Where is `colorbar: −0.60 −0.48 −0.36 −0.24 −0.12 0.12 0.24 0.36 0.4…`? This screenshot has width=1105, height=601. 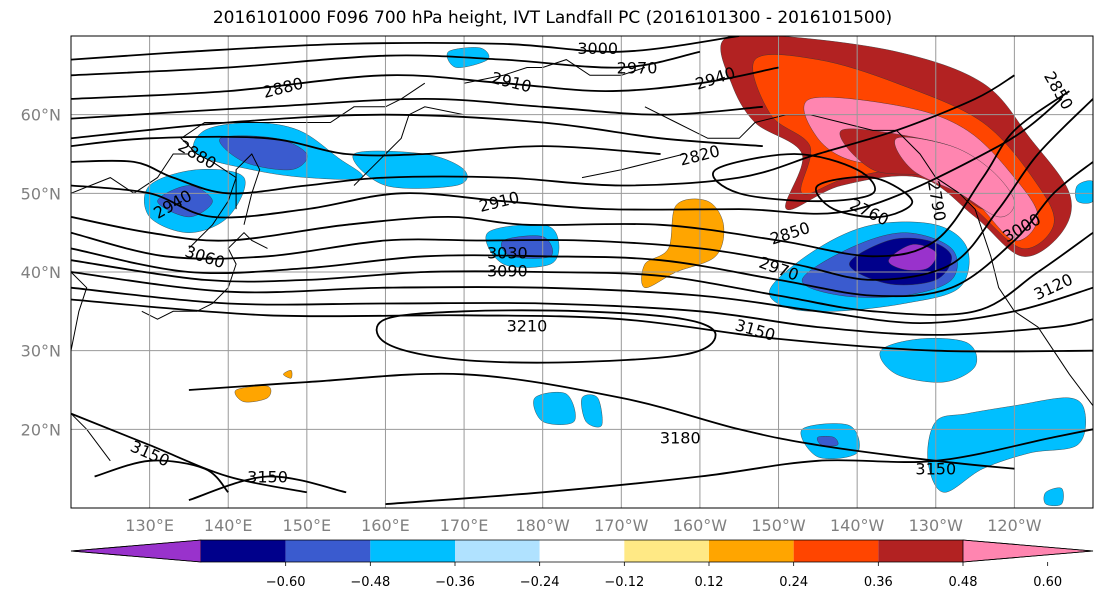
colorbar: −0.60 −0.48 −0.36 −0.24 −0.12 0.12 0.24 0.36 0.4… is located at coordinates (582, 564).